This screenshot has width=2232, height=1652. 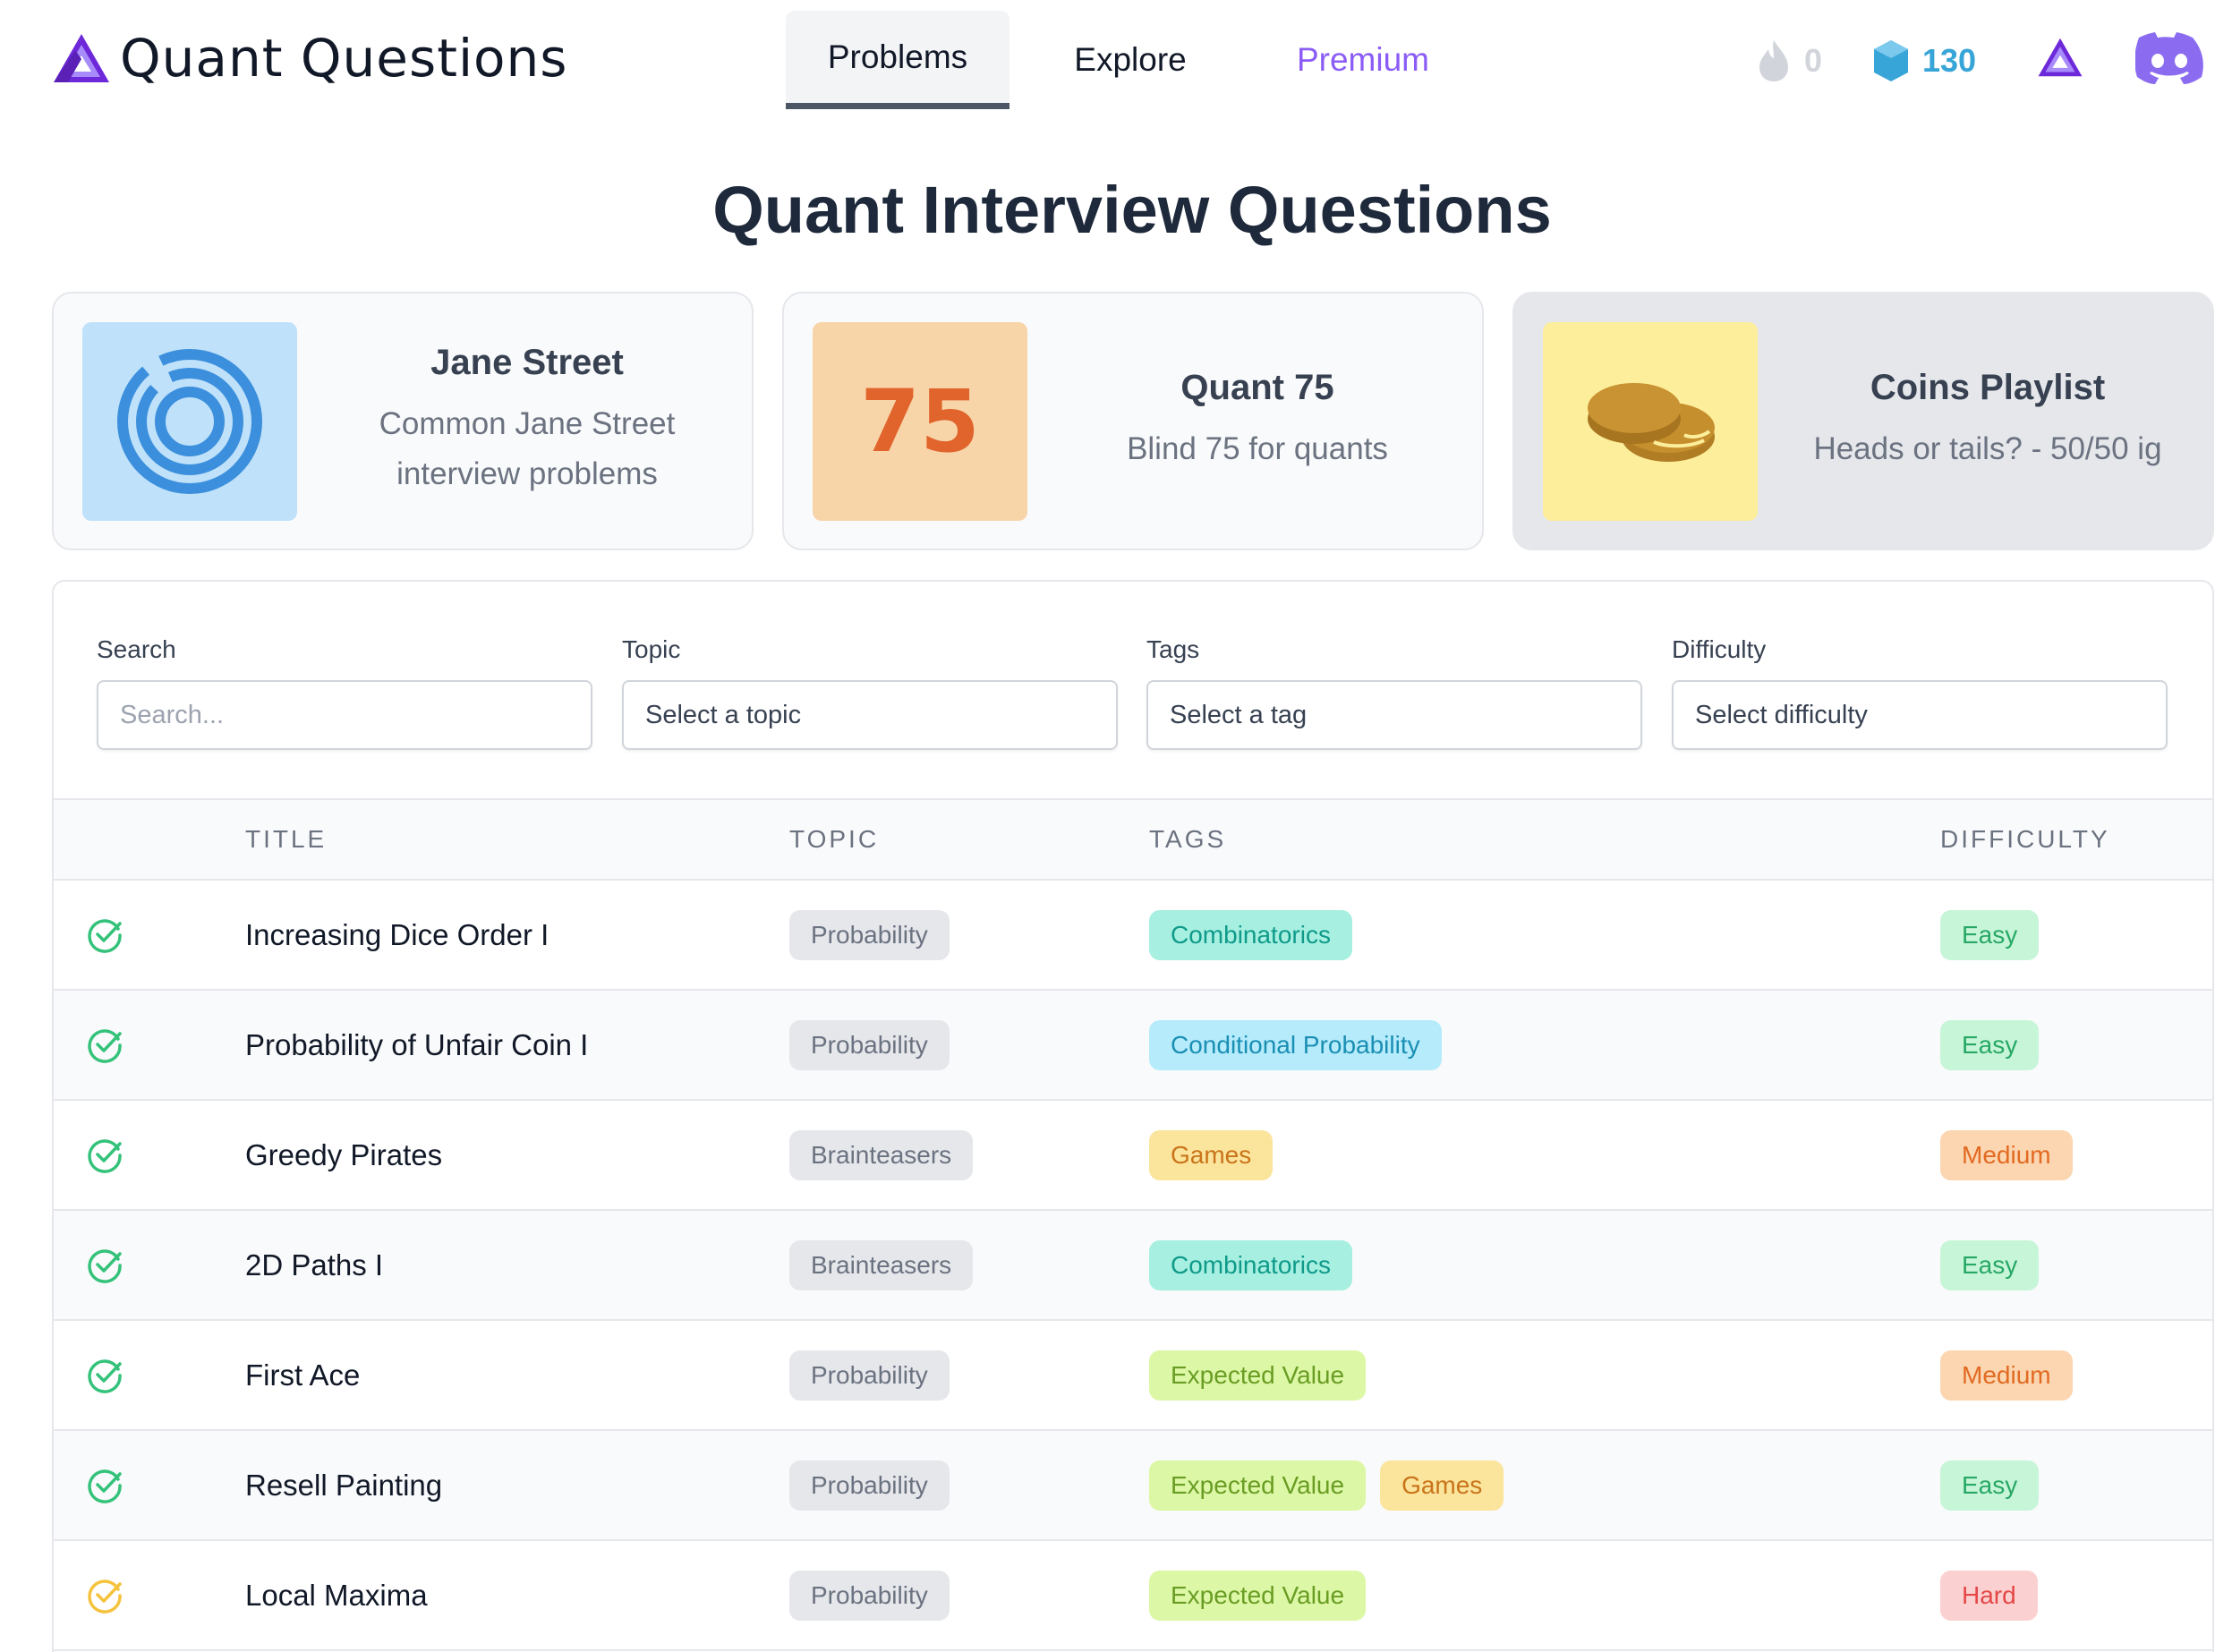 I want to click on nav-tab-premium: Premium, so click(x=1363, y=59).